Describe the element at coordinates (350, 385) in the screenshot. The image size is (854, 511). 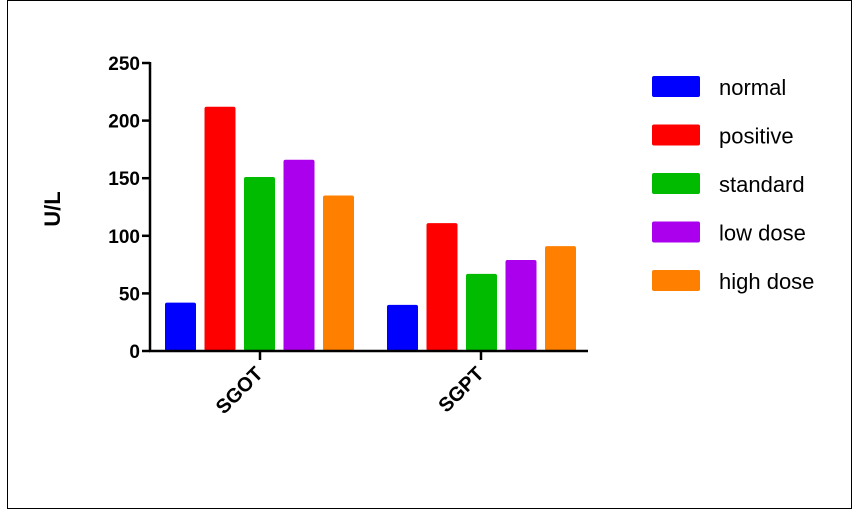
I see `x-category-labels: SGOT SGPT` at that location.